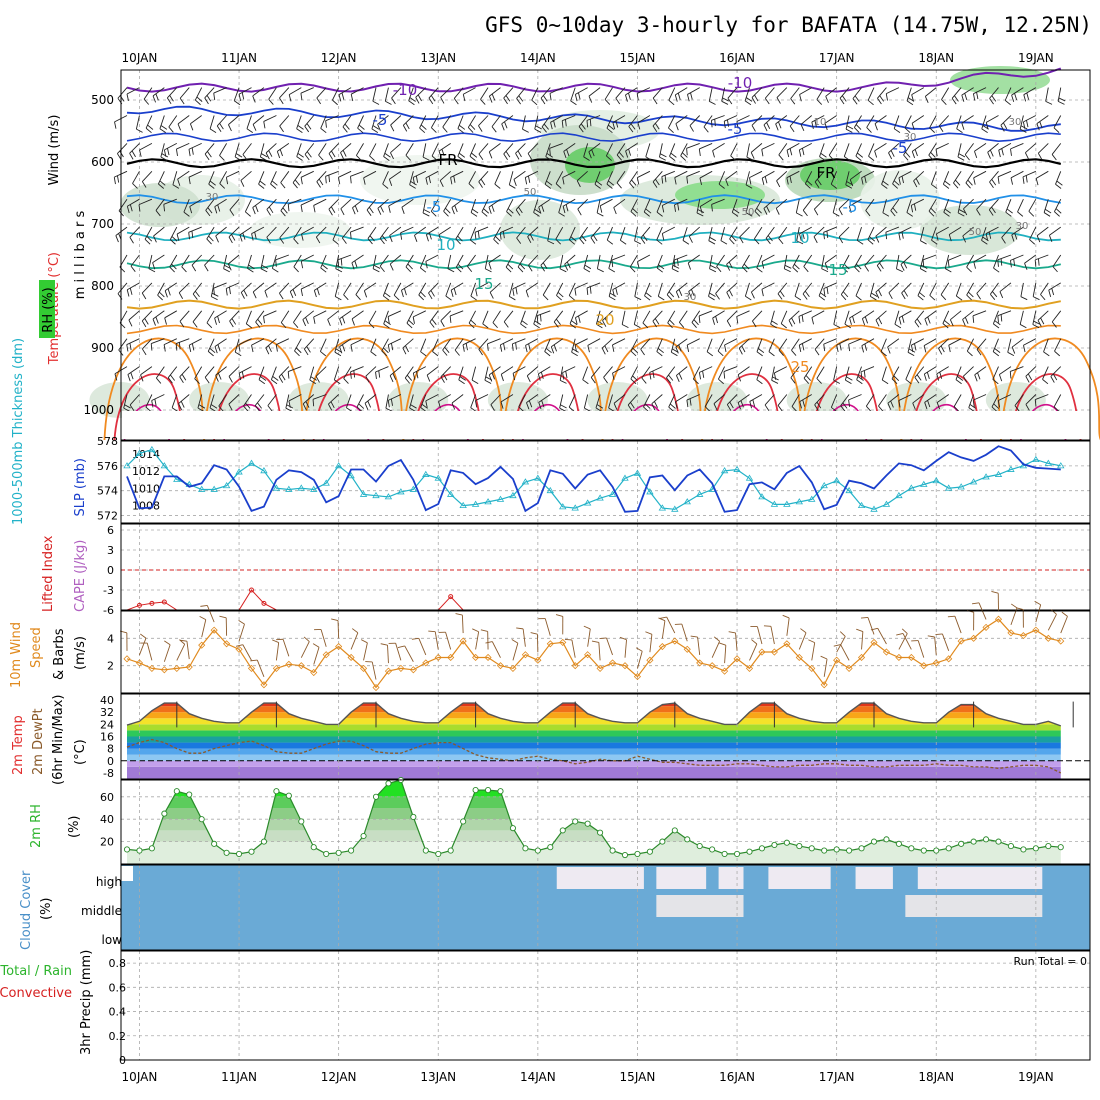 The image size is (1100, 1100). I want to click on cloud-high-gap, so click(980, 878).